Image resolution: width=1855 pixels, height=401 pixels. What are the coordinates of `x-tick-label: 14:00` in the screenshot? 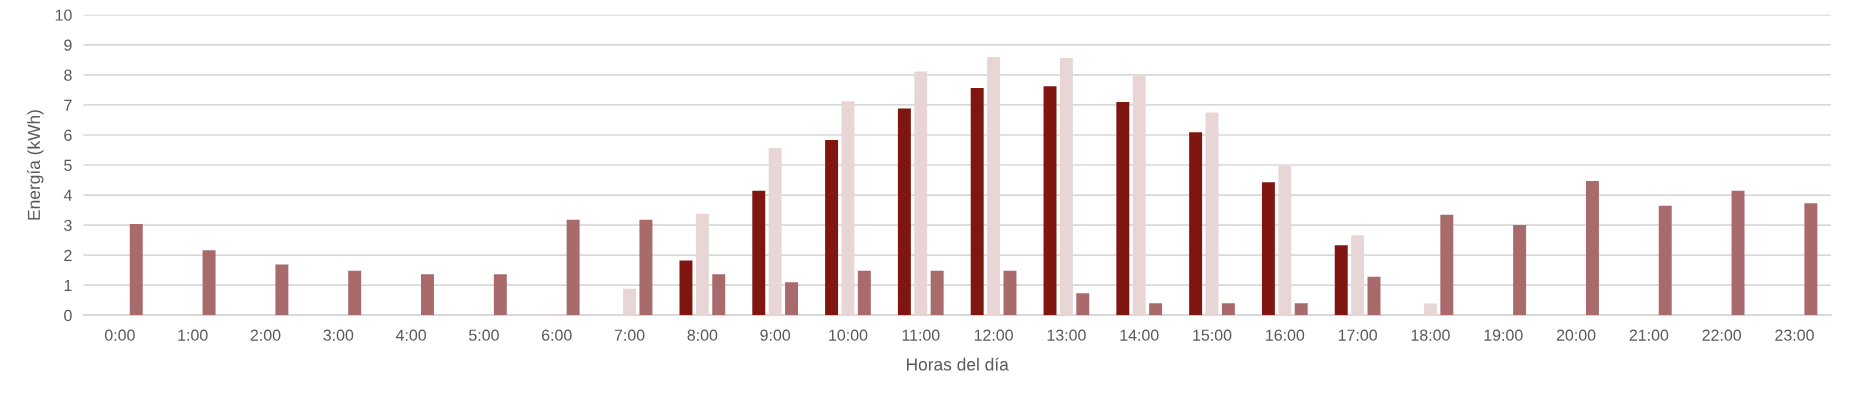 It's located at (1139, 335).